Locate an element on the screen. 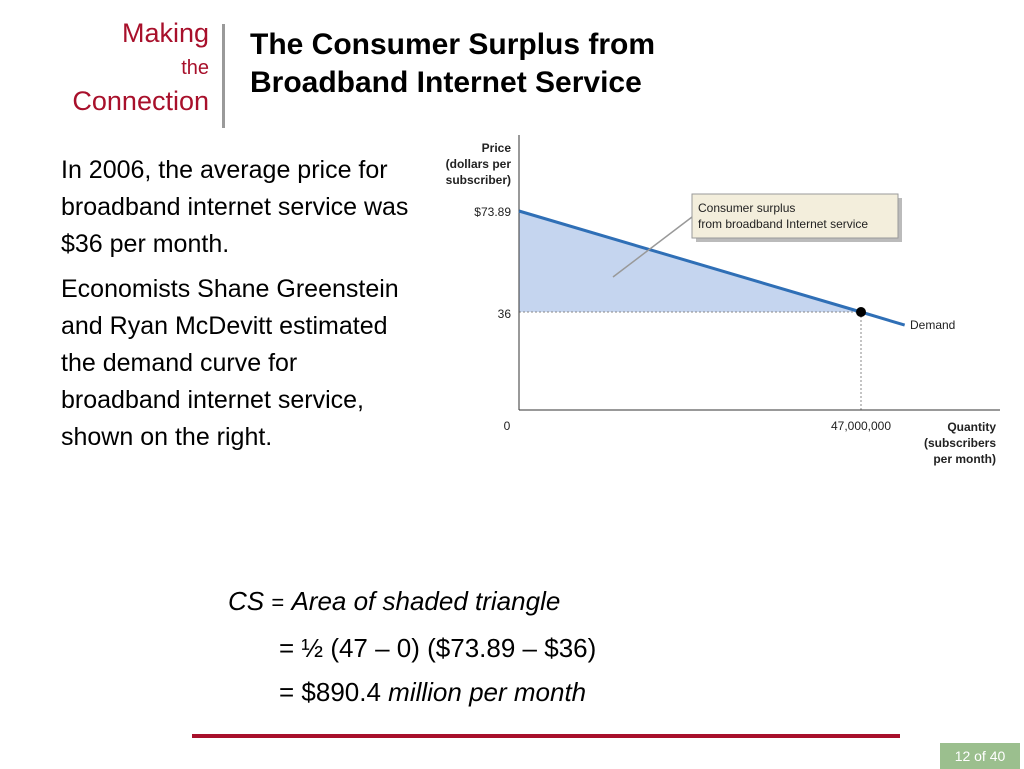 Image resolution: width=1024 pixels, height=769 pixels. demand-label: Demand is located at coordinates (932, 325).